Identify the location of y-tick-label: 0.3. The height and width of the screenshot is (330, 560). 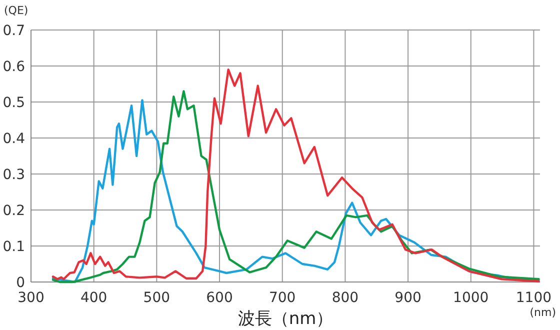
(13, 175).